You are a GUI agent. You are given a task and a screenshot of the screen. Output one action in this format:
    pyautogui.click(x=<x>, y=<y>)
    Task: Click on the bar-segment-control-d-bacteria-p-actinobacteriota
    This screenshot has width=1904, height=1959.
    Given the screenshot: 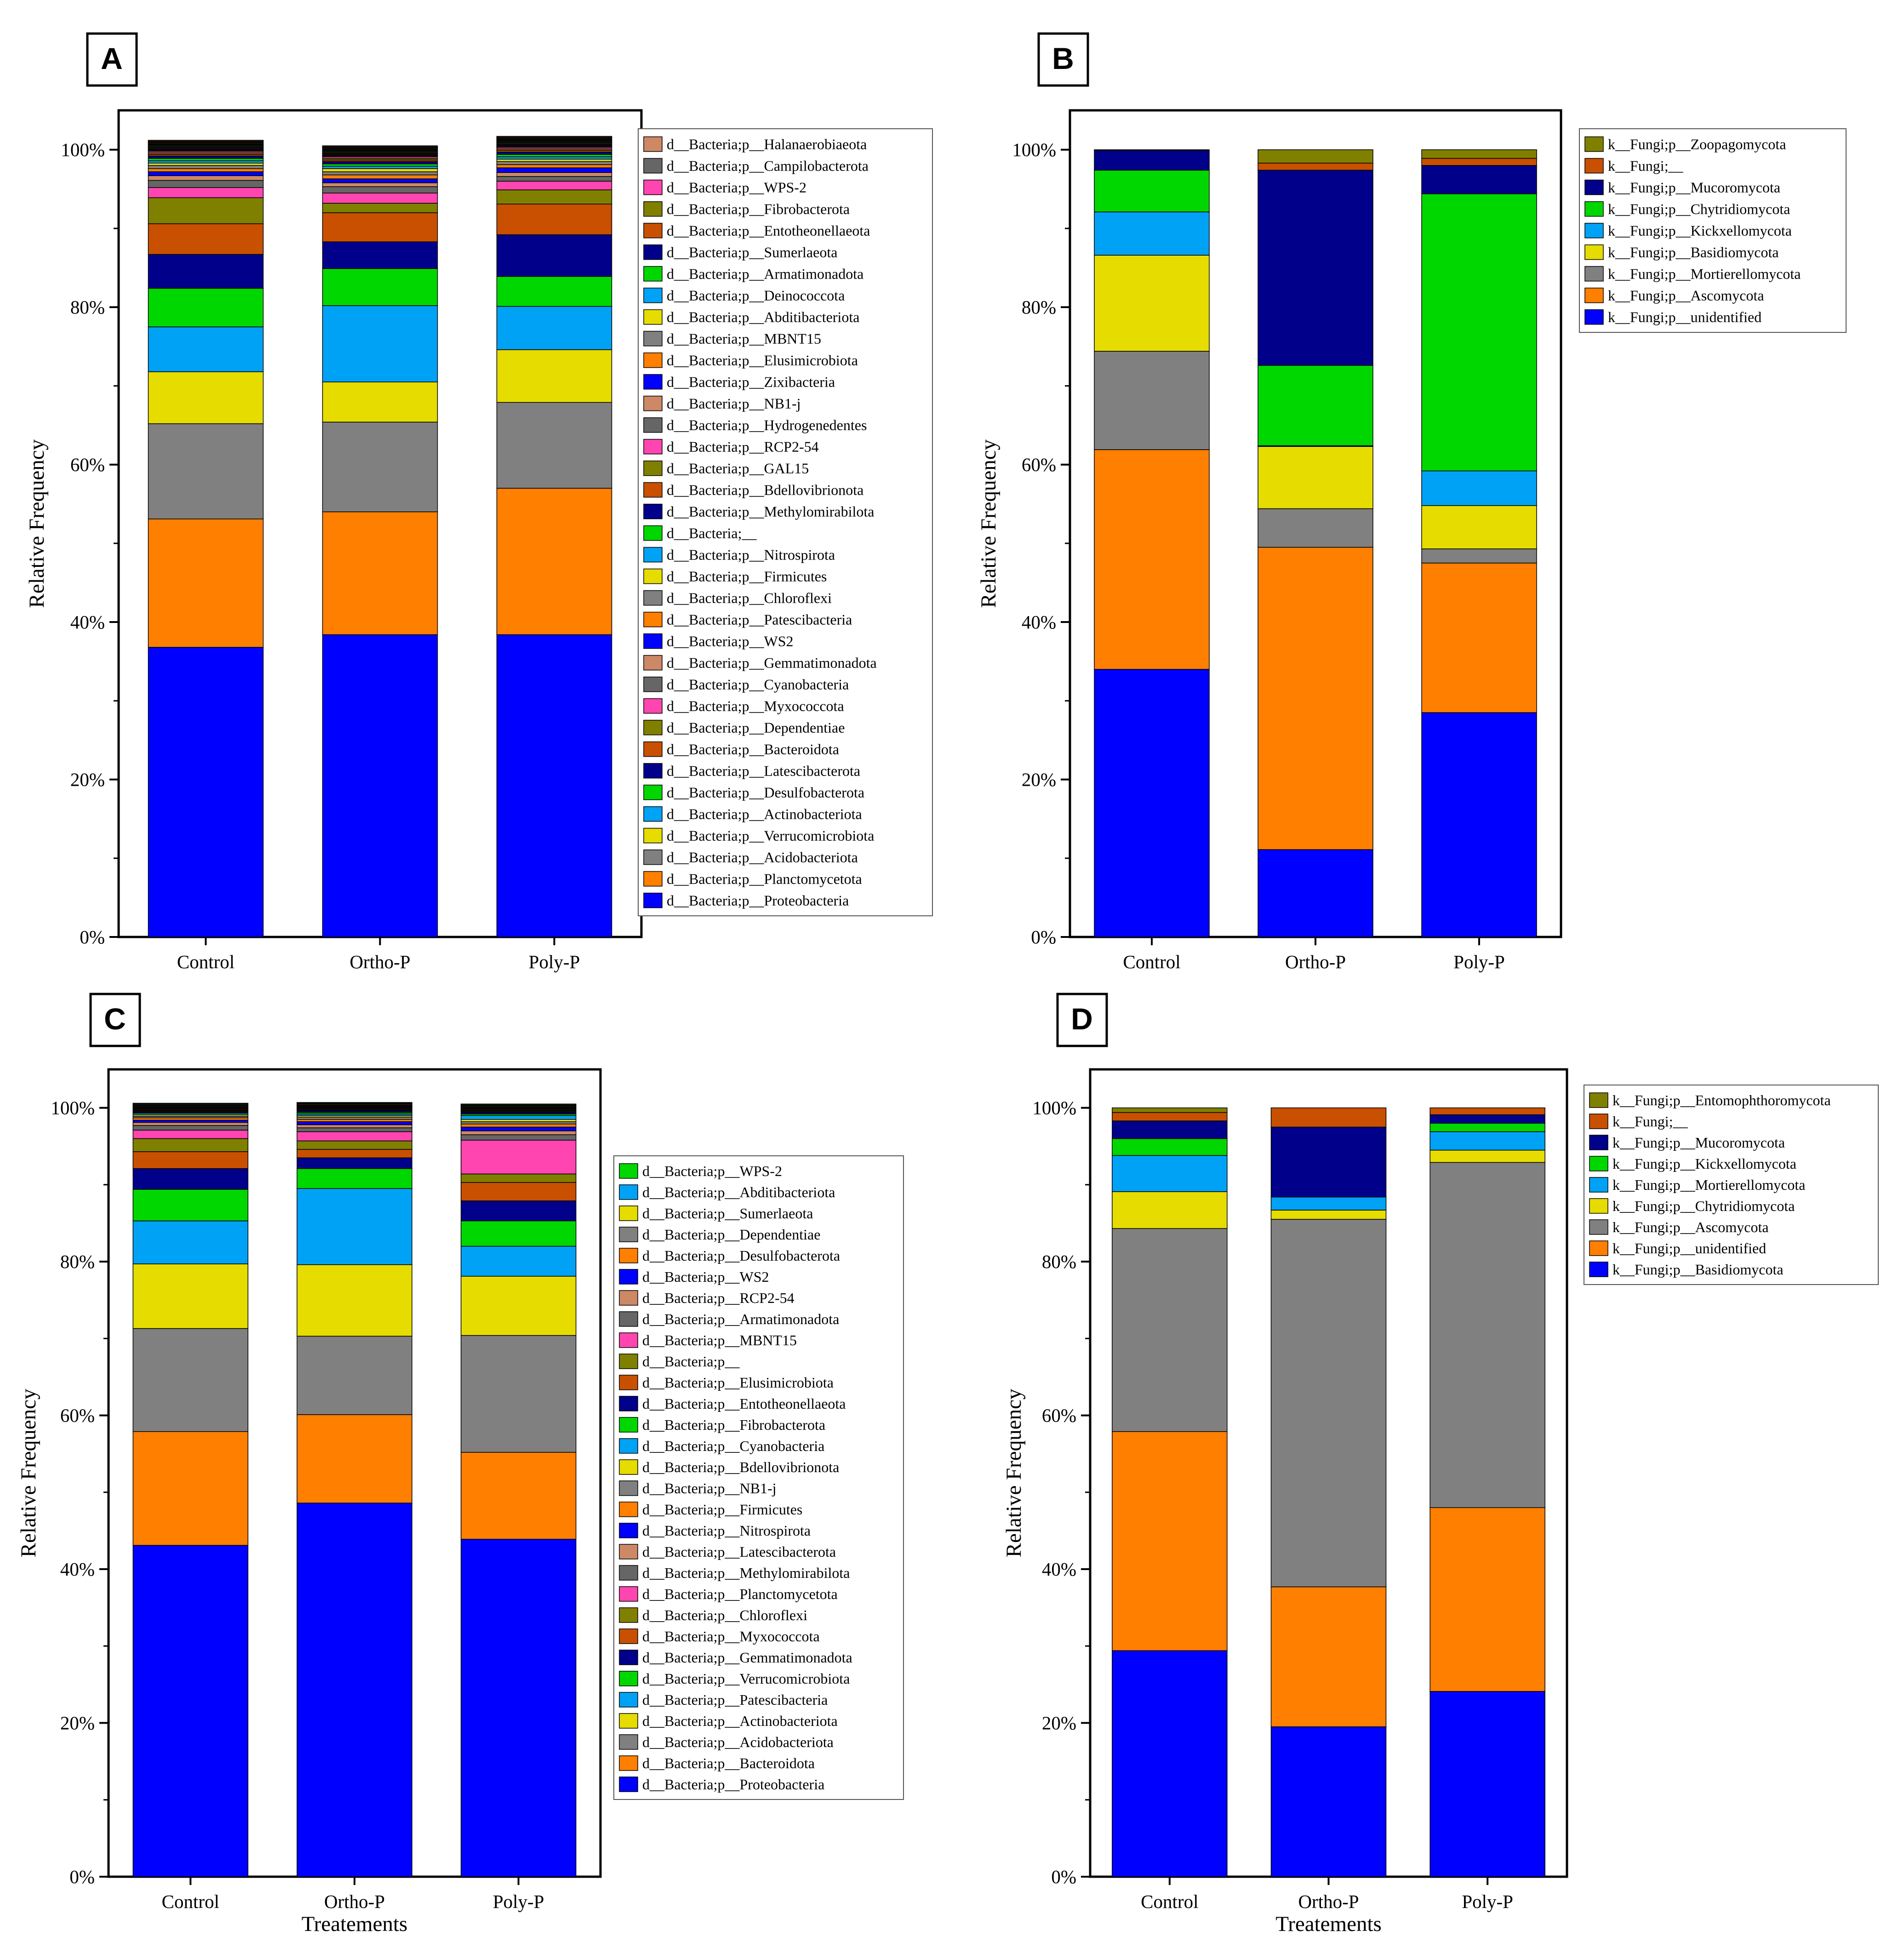 What is the action you would take?
    pyautogui.click(x=206, y=349)
    